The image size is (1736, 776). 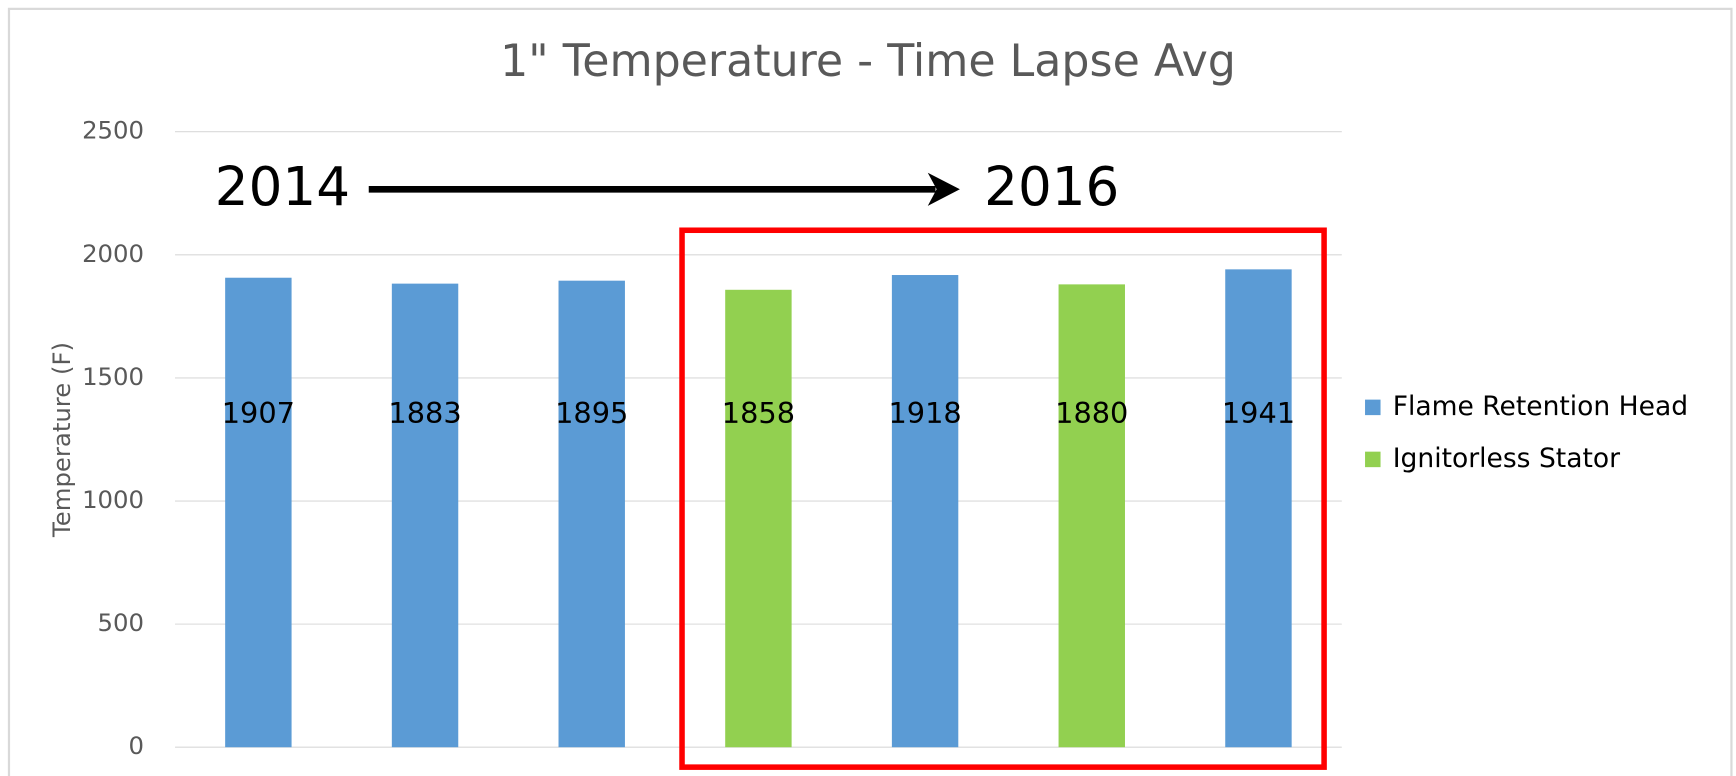 I want to click on y-tick-label: 1000, so click(x=113, y=499).